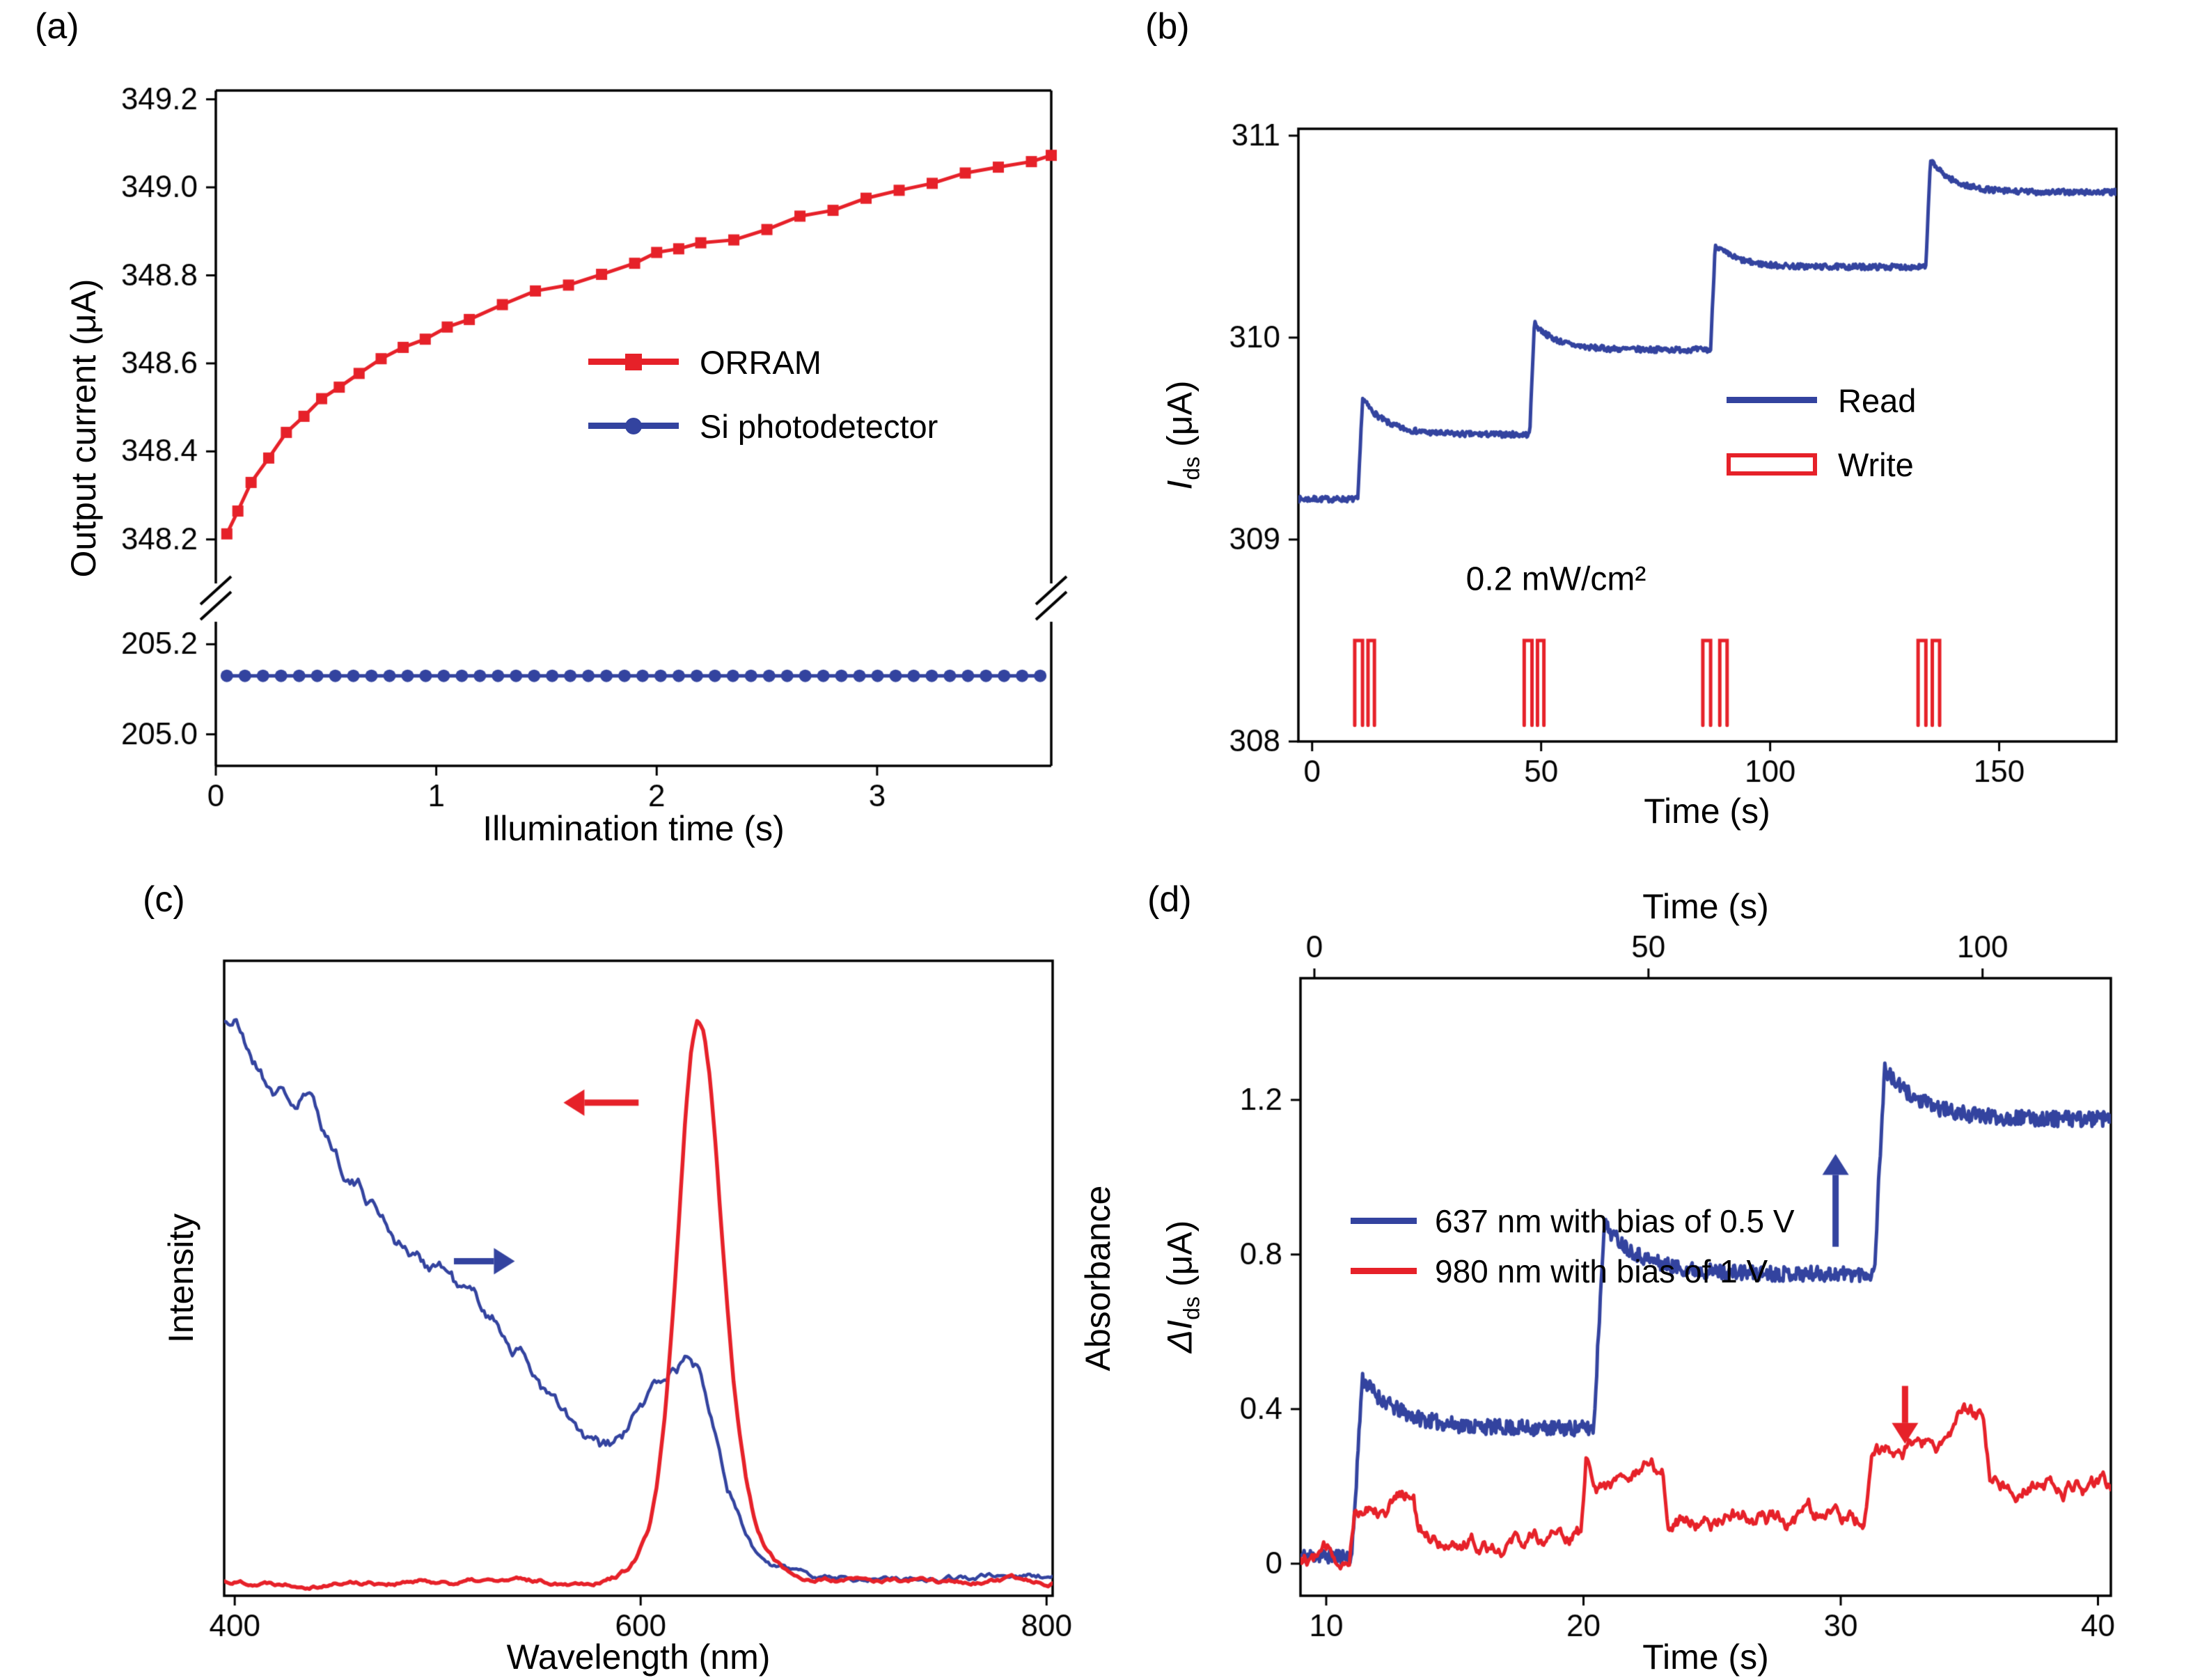 This screenshot has width=2193, height=1680. I want to click on square-marker-icon, so click(633, 362).